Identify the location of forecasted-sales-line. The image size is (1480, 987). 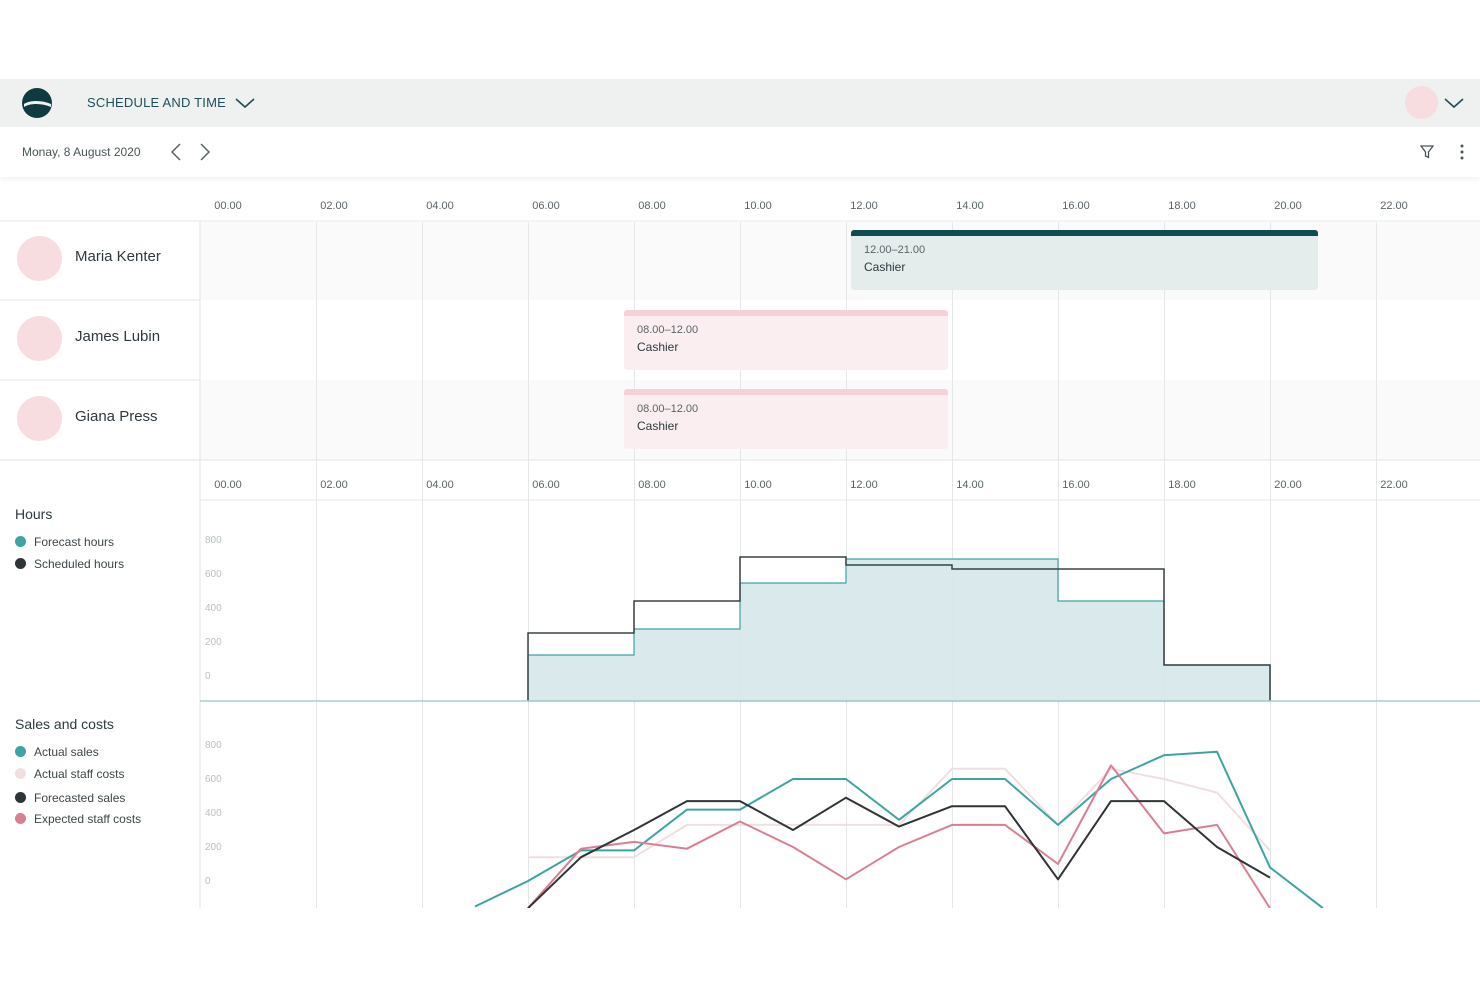
(899, 852).